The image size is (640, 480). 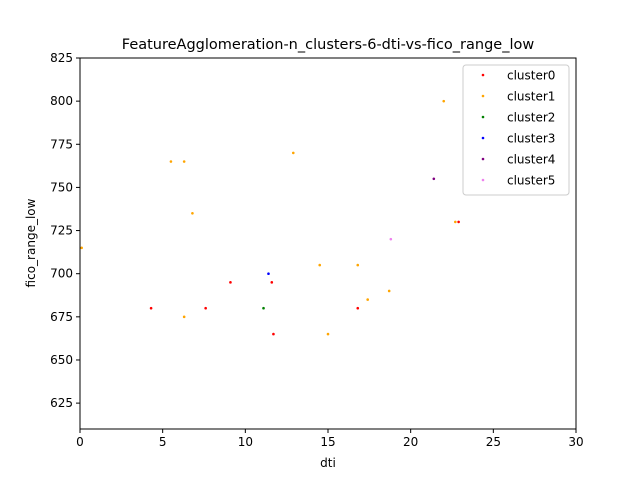 I want to click on y-tick-label: 800, so click(x=61, y=101).